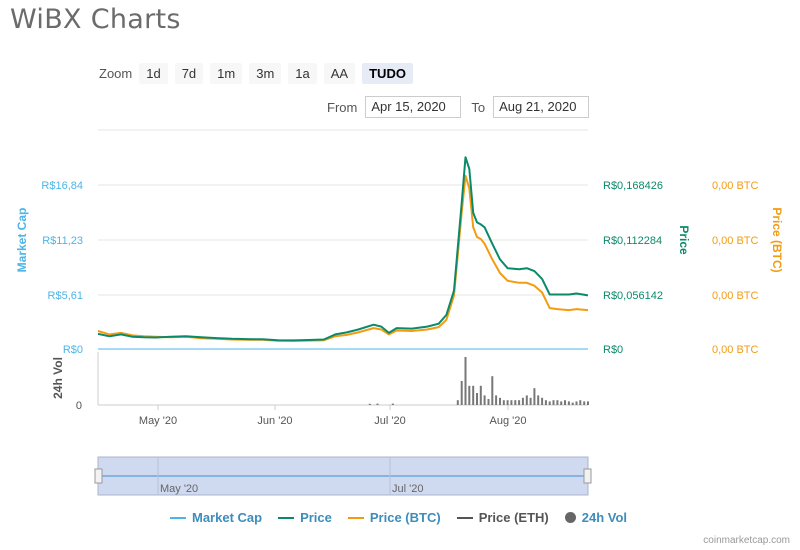  Describe the element at coordinates (339, 73) in the screenshot. I see `zoom-button-aa: AA` at that location.